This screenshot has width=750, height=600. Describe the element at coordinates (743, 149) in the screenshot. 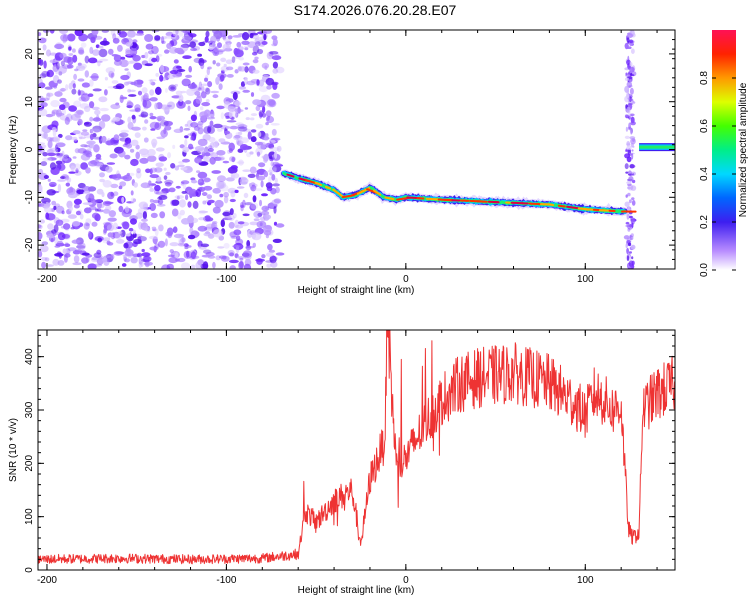

I see `colorbar-label: Normalized spectral amplitude` at that location.